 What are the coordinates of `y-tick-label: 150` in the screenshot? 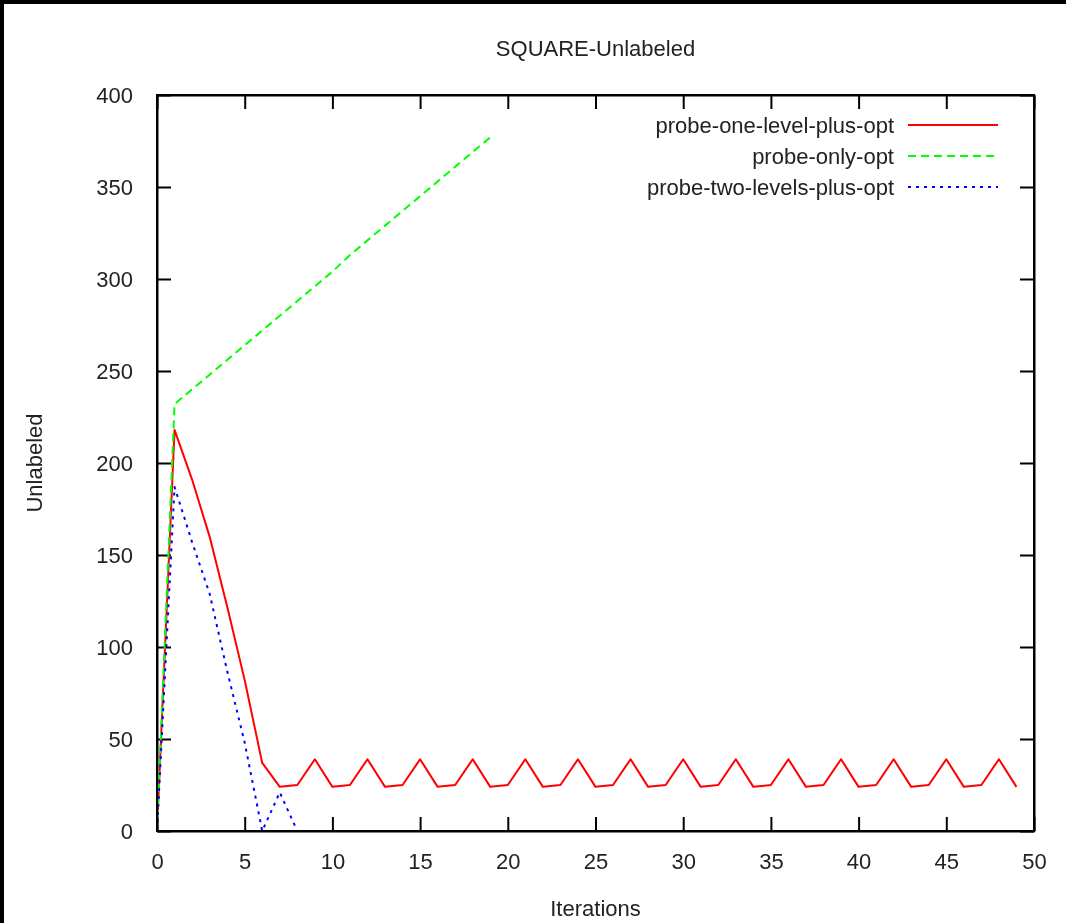 It's located at (114, 555).